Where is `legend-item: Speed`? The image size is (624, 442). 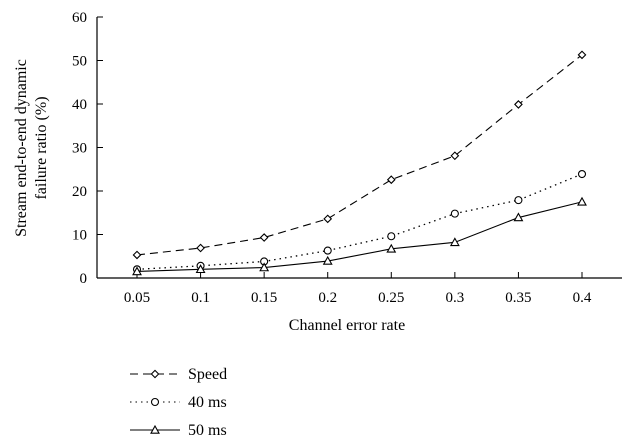 legend-item: Speed is located at coordinates (178, 374).